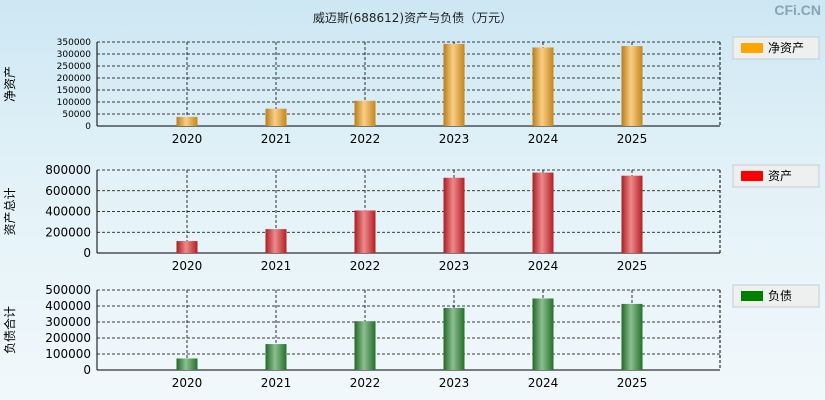 The width and height of the screenshot is (825, 400). I want to click on y-tick-label: 50000, so click(76, 115).